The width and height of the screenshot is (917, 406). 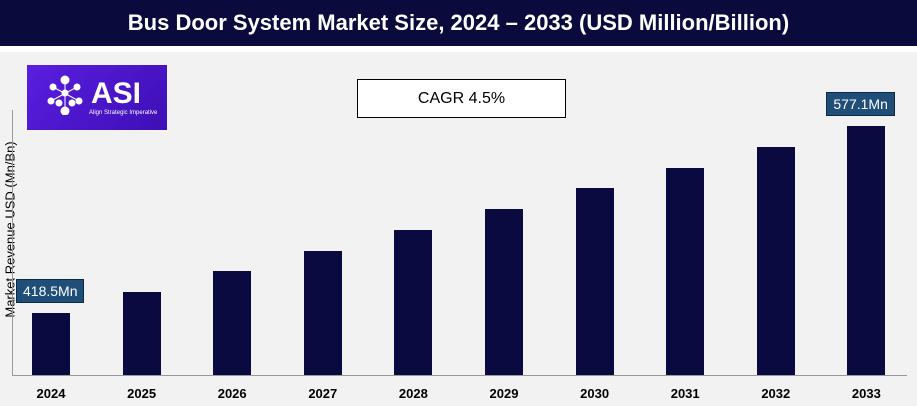 I want to click on bar-2024, so click(x=51, y=344).